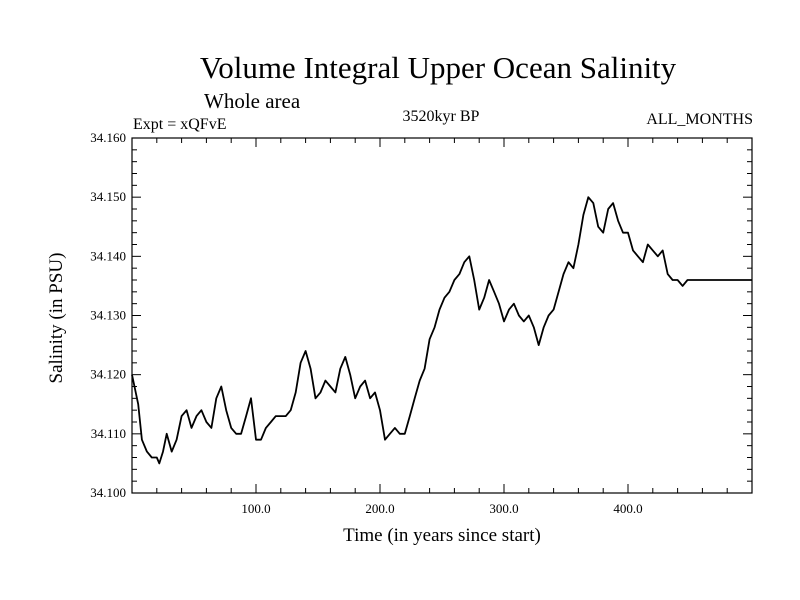 This screenshot has width=800, height=600. Describe the element at coordinates (699, 119) in the screenshot. I see `months-label: ALL_MONTHS` at that location.